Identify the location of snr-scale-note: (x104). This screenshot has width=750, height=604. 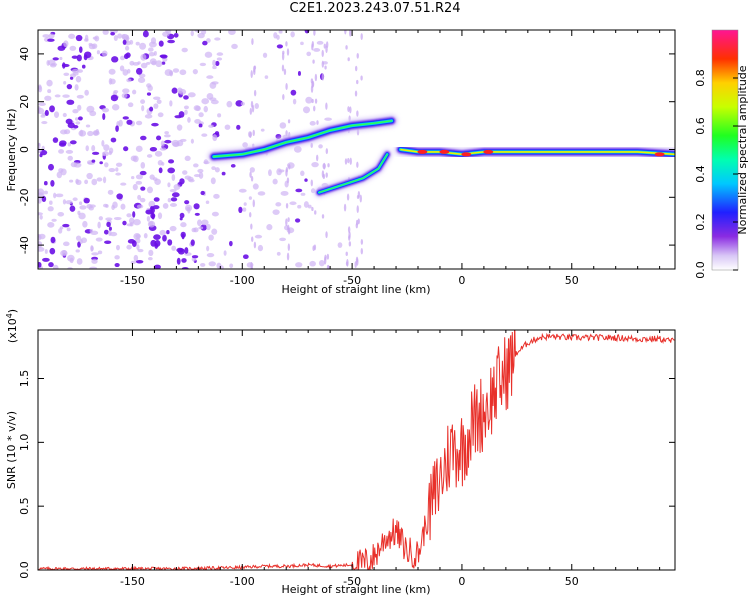
(12, 326).